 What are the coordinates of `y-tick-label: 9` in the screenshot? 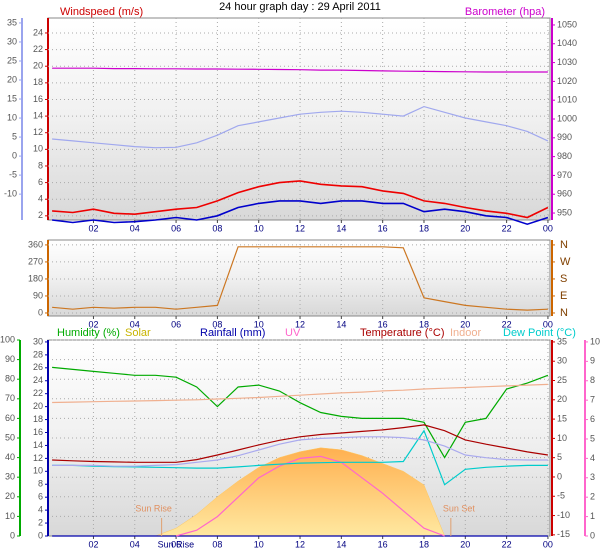 It's located at (592, 361).